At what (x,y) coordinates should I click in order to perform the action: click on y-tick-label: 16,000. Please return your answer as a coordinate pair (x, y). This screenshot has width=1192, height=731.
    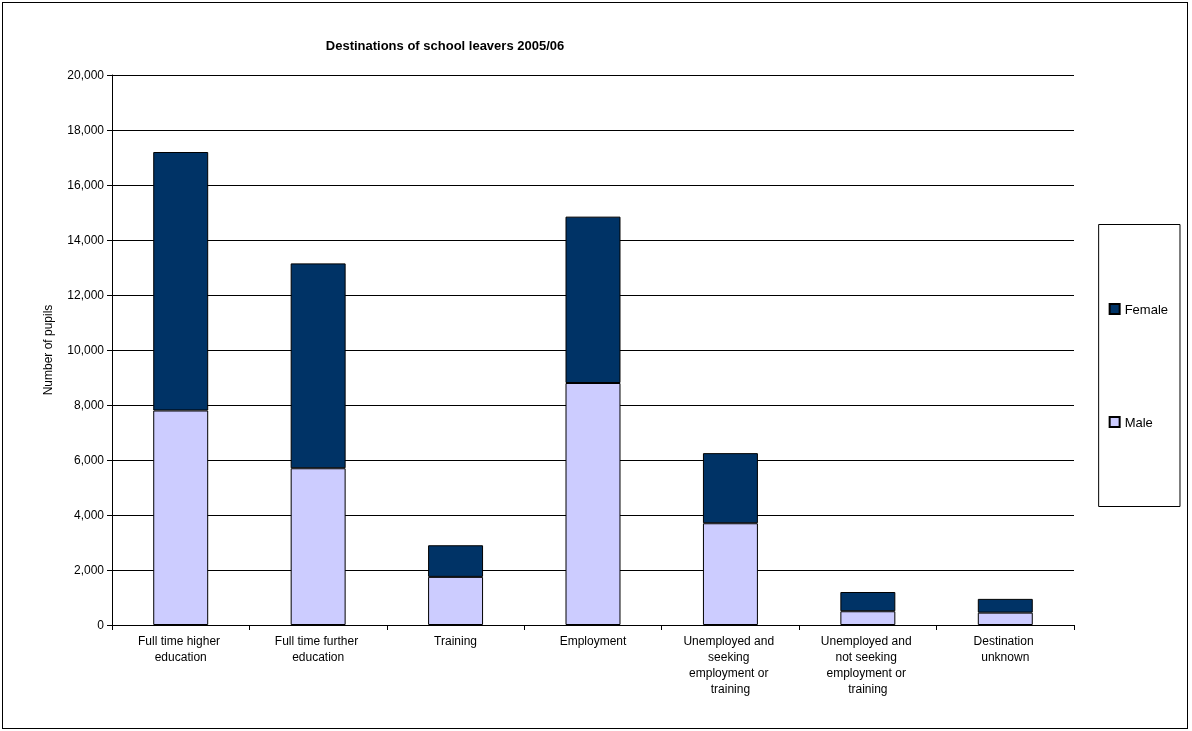
    Looking at the image, I should click on (86, 185).